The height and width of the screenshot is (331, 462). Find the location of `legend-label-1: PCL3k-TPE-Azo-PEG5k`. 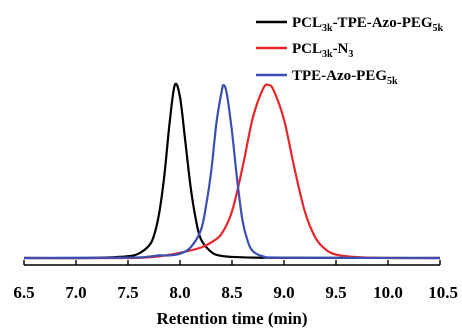

legend-label-1: PCL3k-TPE-Azo-PEG5k is located at coordinates (368, 24).